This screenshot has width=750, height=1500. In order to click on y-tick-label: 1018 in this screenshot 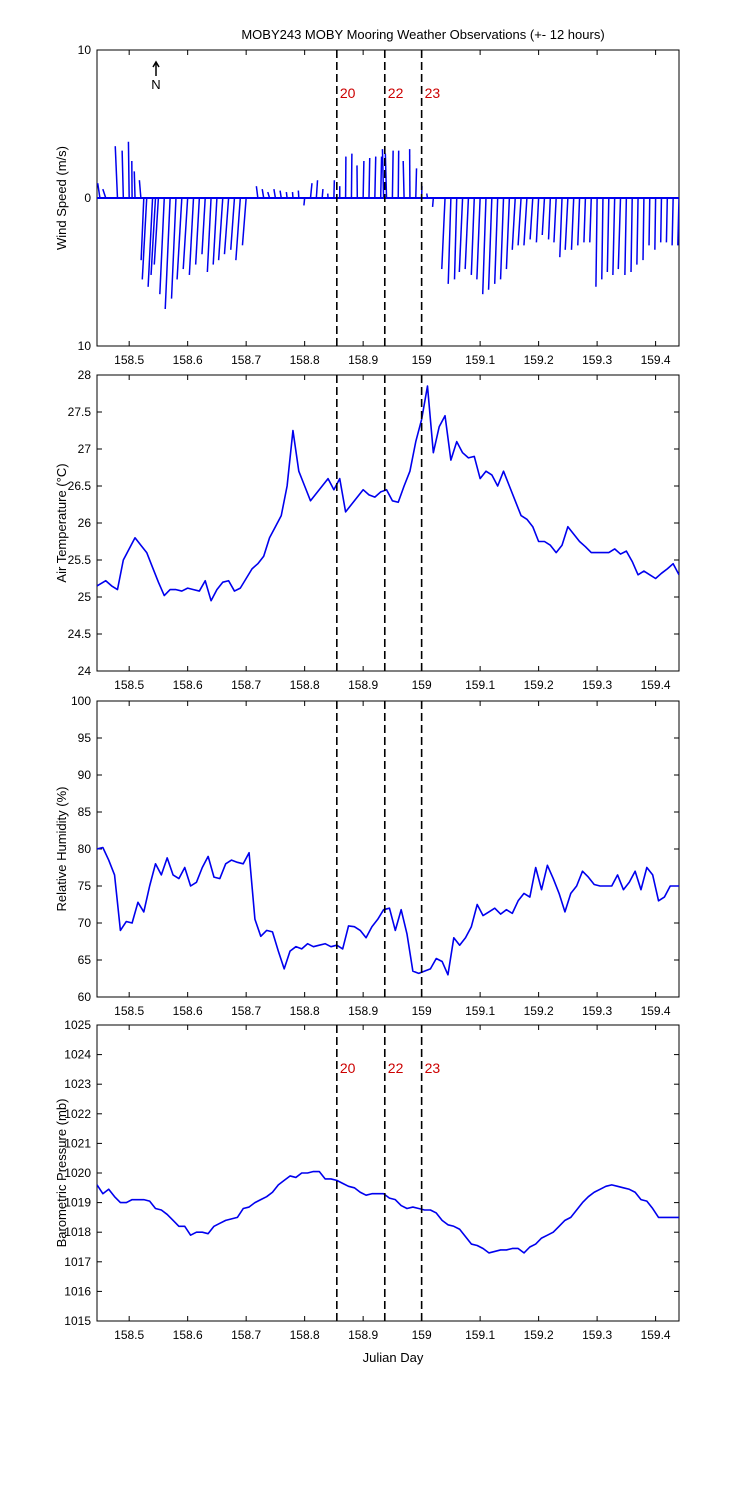, I will do `click(77, 1232)`.